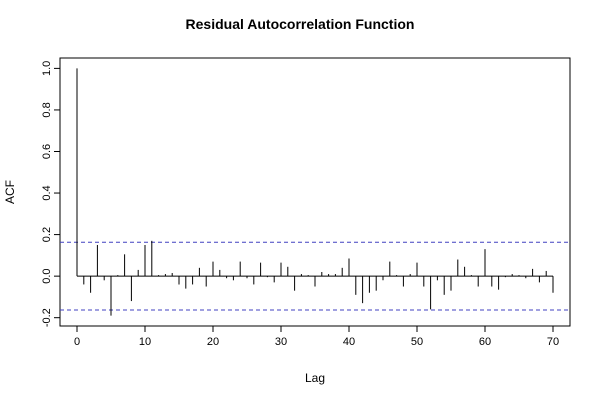 The image size is (599, 400). Describe the element at coordinates (316, 337) in the screenshot. I see `x-axis: 0 10 20 30 40 50 60 70` at that location.